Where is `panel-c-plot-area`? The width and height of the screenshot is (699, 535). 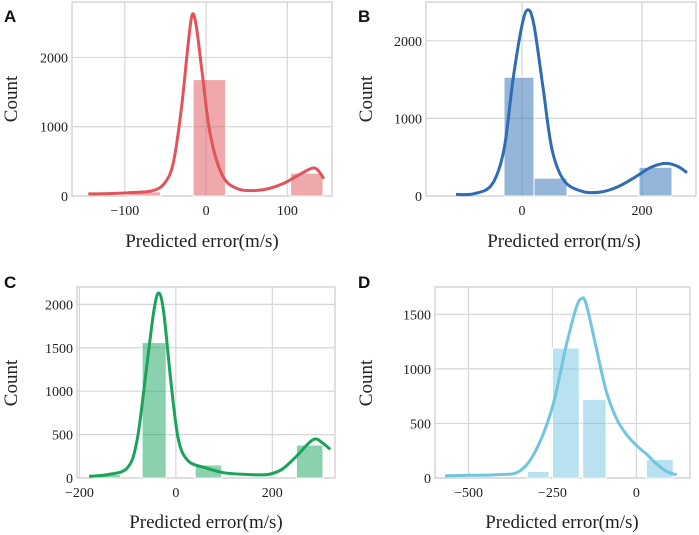 panel-c-plot-area is located at coordinates (206, 382).